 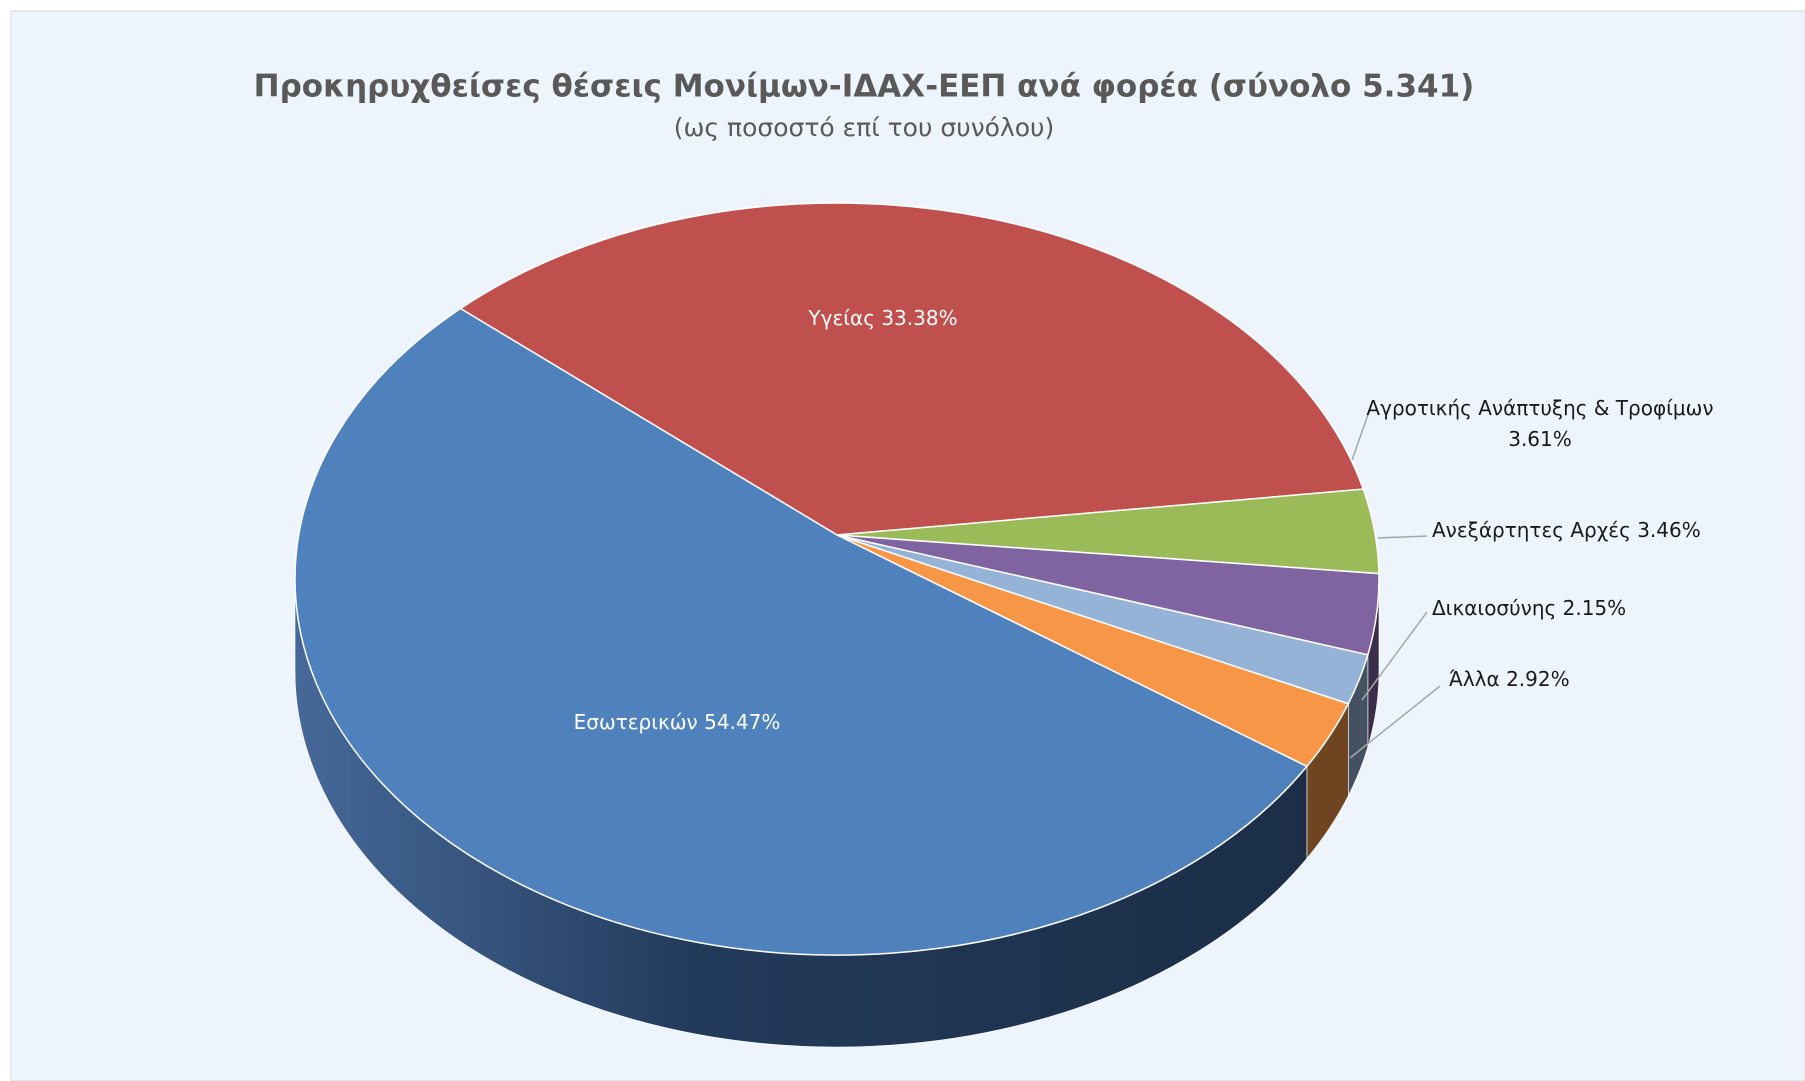 What do you see at coordinates (742, 722) in the screenshot?
I see `value-label: 54.47%` at bounding box center [742, 722].